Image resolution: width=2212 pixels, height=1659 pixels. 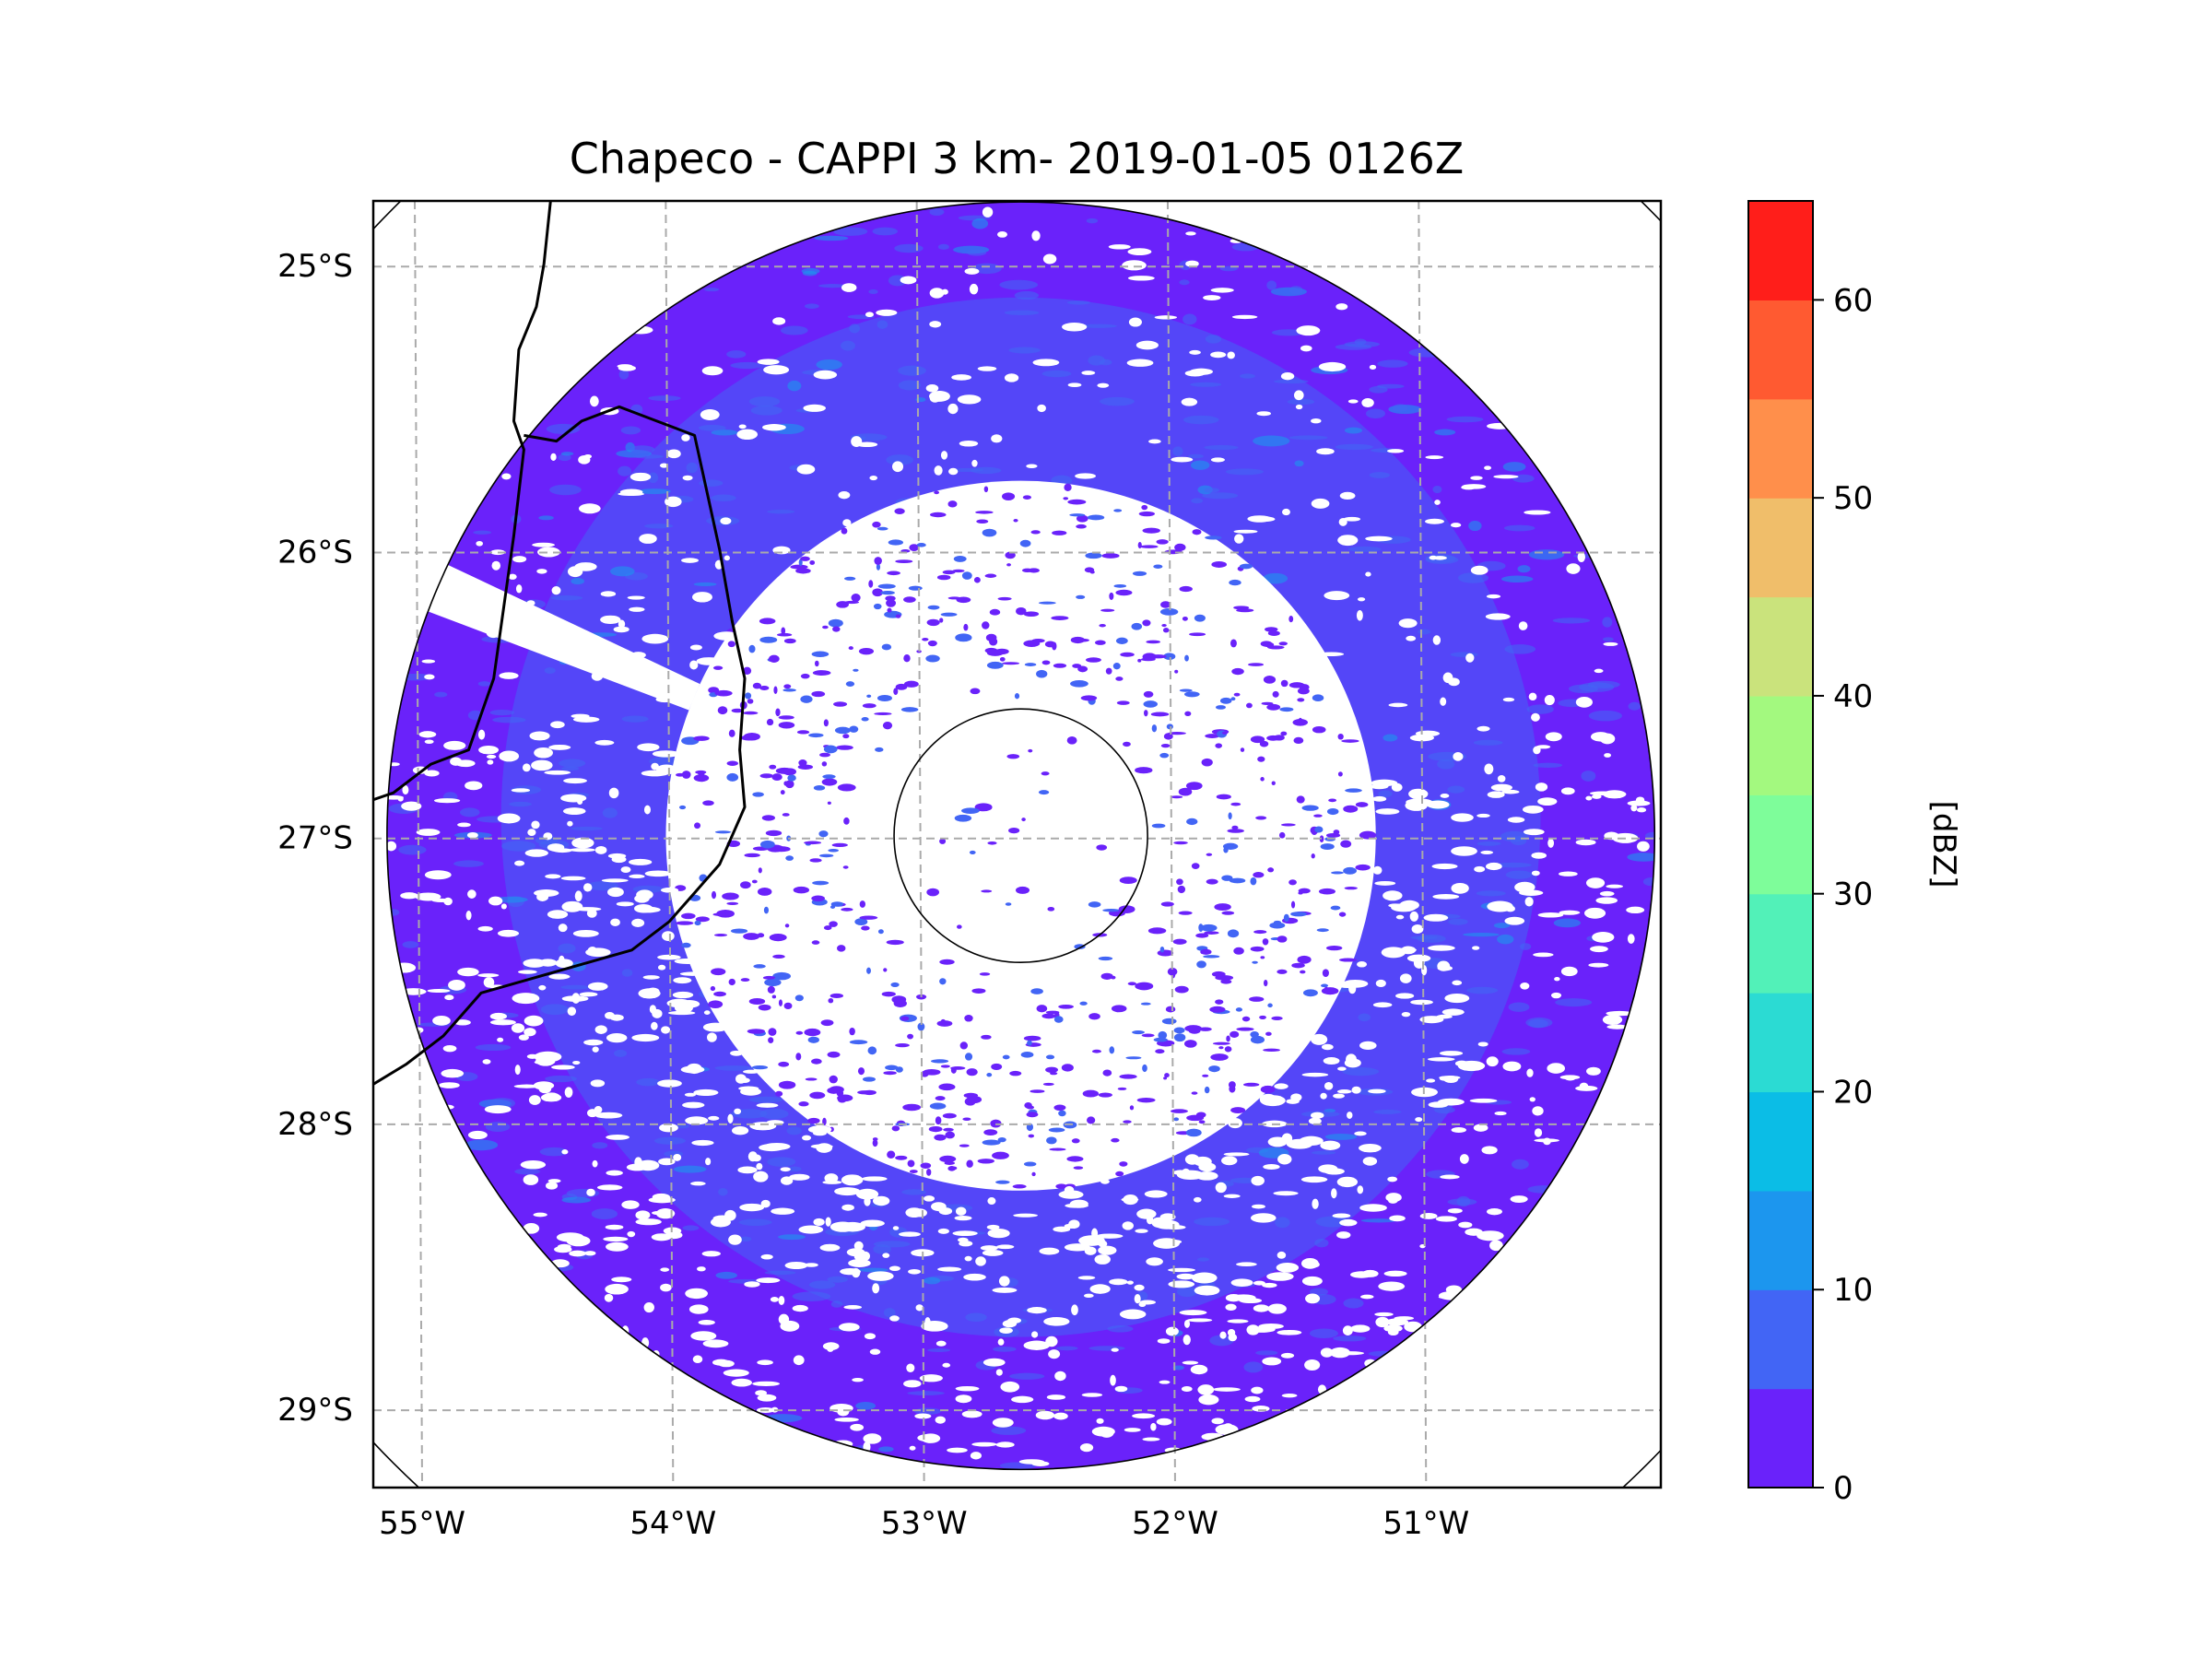 I want to click on colorbar-bin, so click(x=1780, y=646).